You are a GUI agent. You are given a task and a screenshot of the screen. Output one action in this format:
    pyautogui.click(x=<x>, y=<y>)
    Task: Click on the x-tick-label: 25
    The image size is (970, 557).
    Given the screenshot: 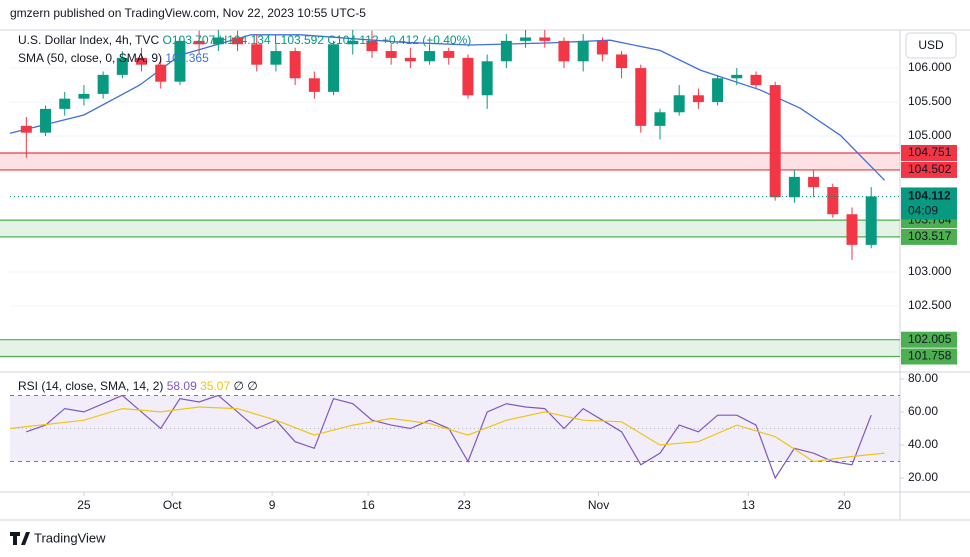 What is the action you would take?
    pyautogui.click(x=84, y=505)
    